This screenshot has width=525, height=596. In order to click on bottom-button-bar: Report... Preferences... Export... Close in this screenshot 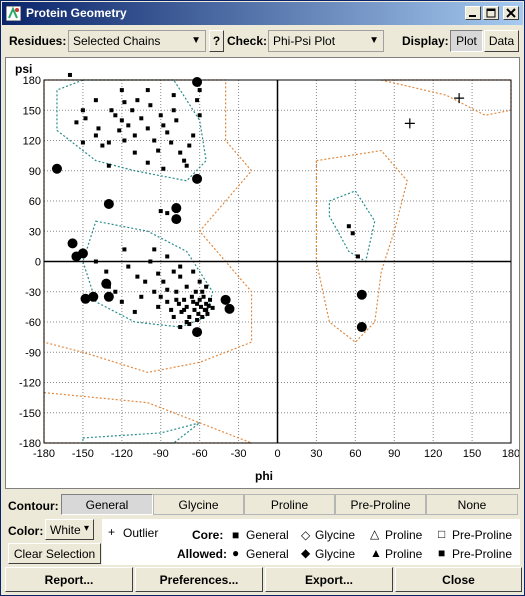, I will do `click(262, 581)`.